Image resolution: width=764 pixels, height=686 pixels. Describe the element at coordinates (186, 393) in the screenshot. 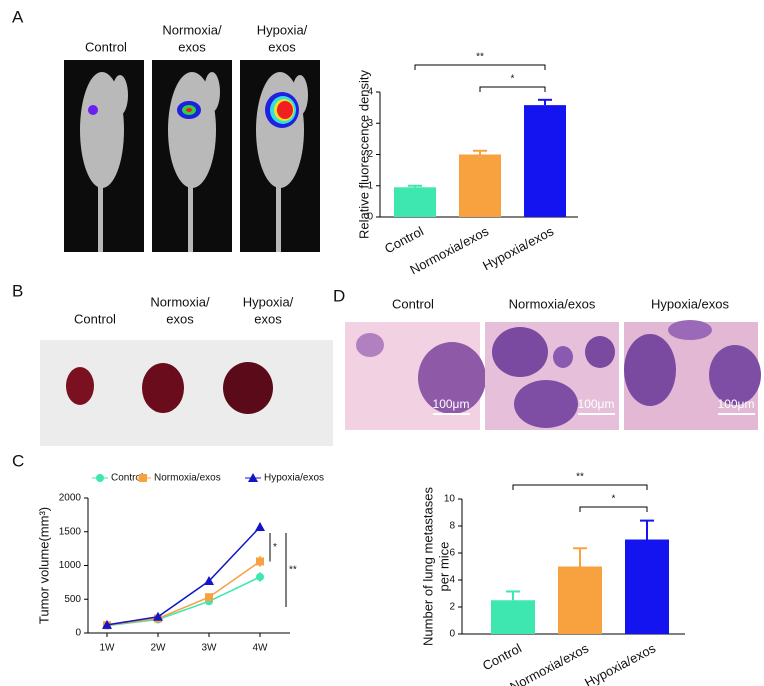

I see `tumor-photo` at that location.